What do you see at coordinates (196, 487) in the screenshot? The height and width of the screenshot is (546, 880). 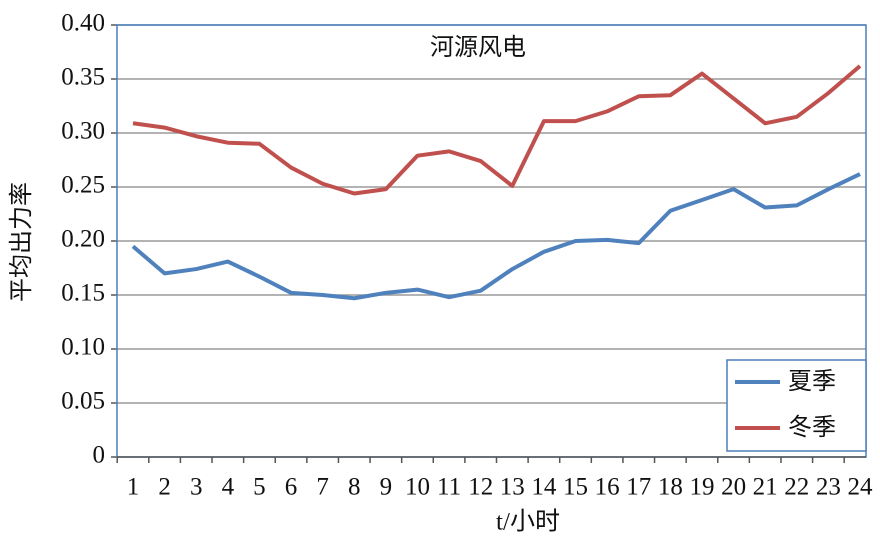 I see `x-tick-label: 3` at bounding box center [196, 487].